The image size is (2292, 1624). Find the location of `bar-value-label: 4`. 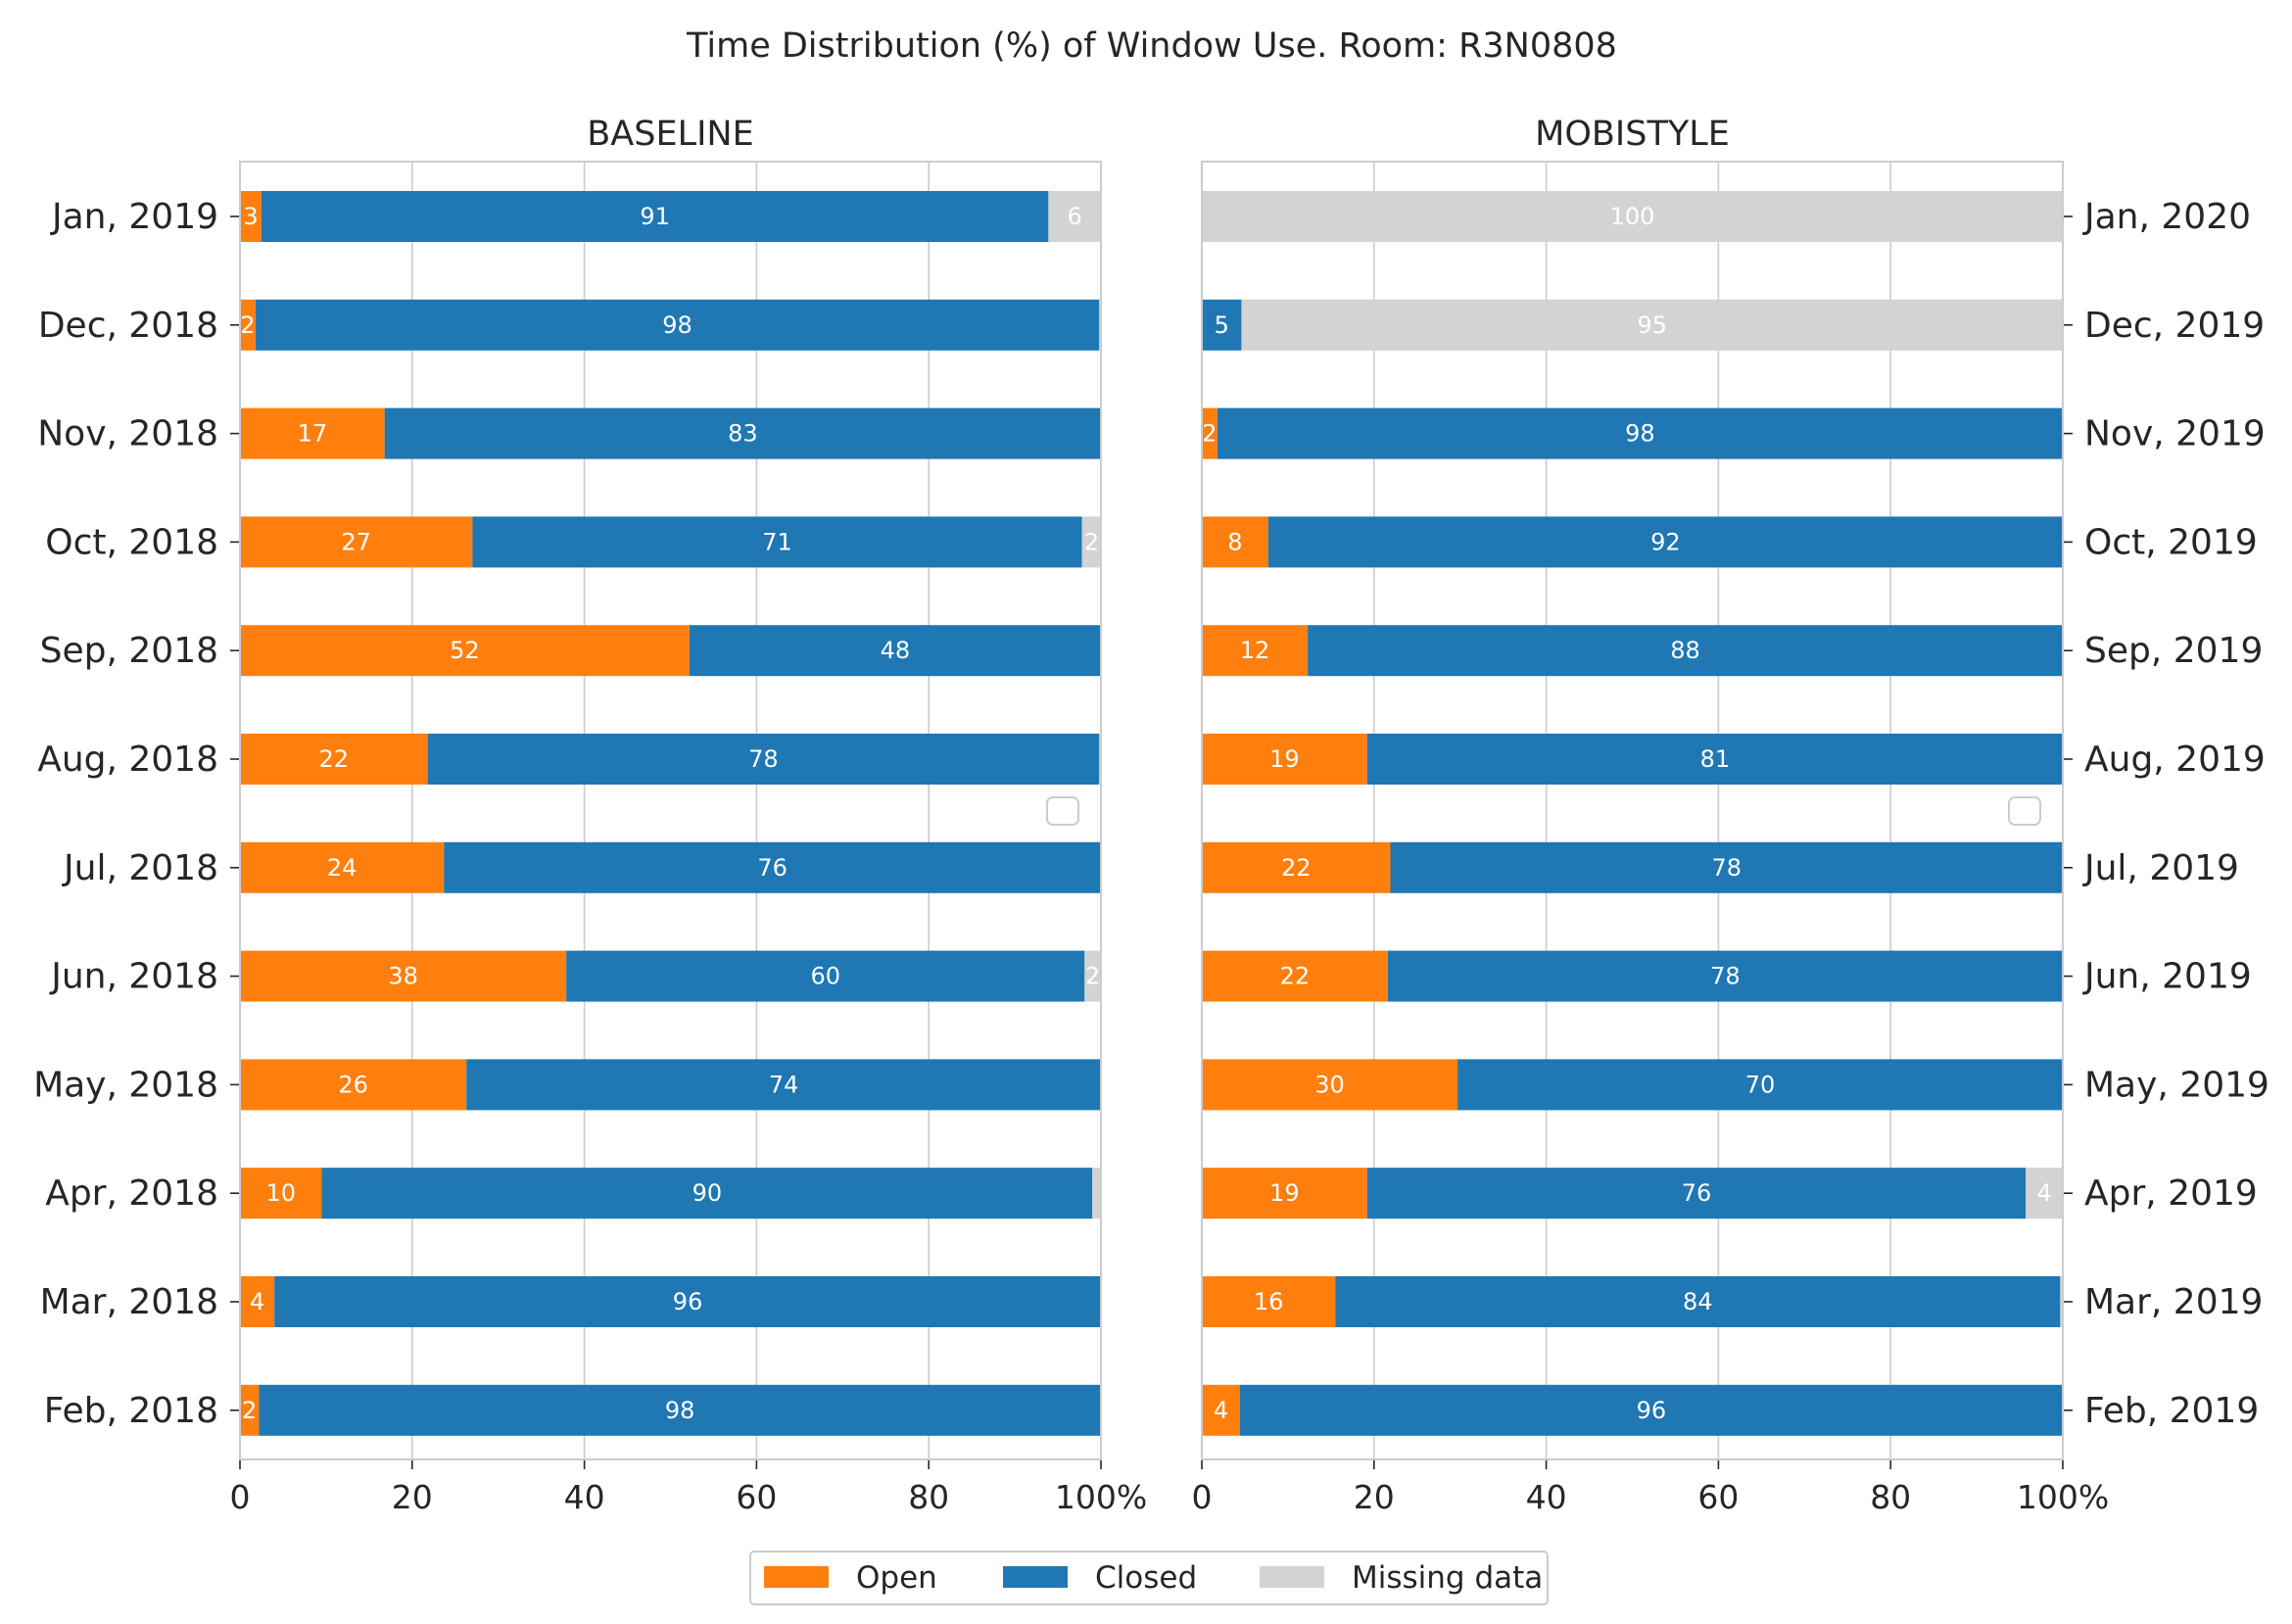

bar-value-label: 4 is located at coordinates (257, 1301).